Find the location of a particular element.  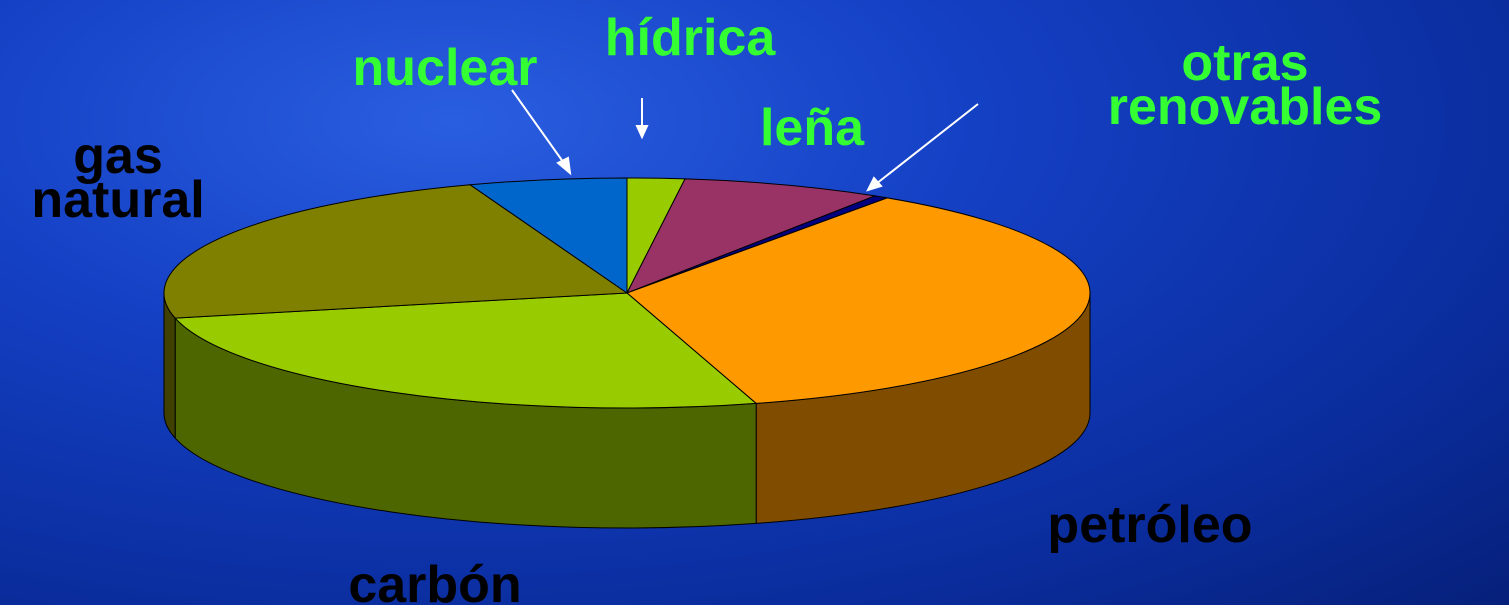

slice-label: carbón is located at coordinates (435, 585).